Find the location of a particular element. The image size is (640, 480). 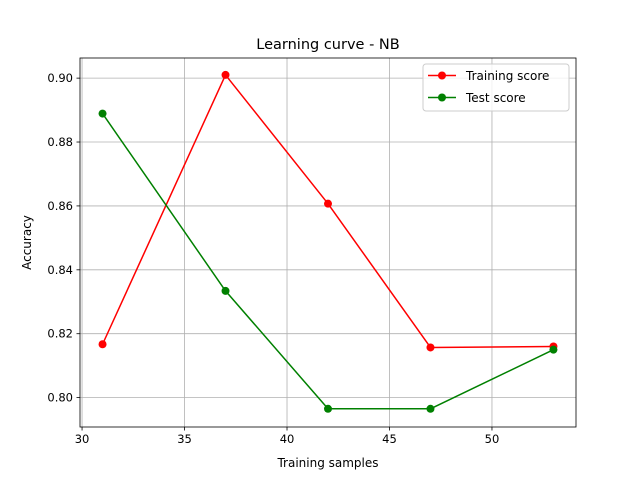

y-axis-label: Accuracy is located at coordinates (27, 242).